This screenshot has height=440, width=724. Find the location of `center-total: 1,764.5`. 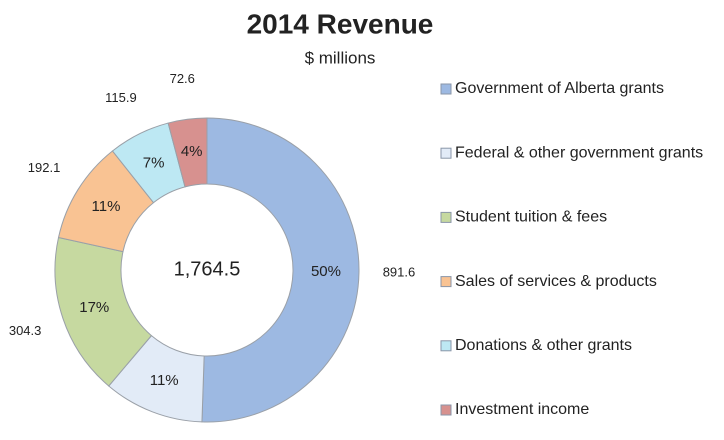

center-total: 1,764.5 is located at coordinates (207, 269).